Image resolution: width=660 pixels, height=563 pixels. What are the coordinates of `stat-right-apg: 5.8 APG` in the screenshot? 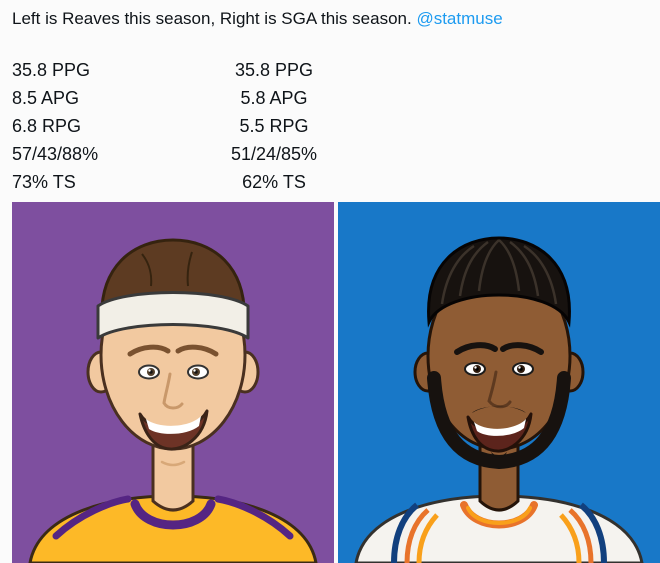 It's located at (274, 97).